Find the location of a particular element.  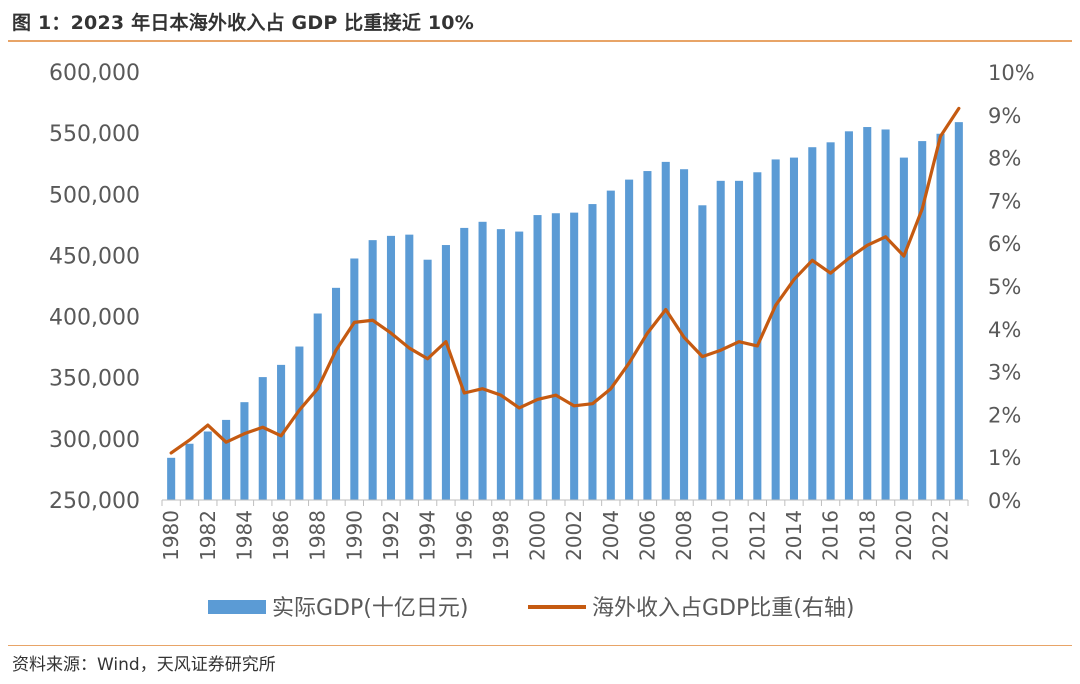

source-rule is located at coordinates (540, 645).